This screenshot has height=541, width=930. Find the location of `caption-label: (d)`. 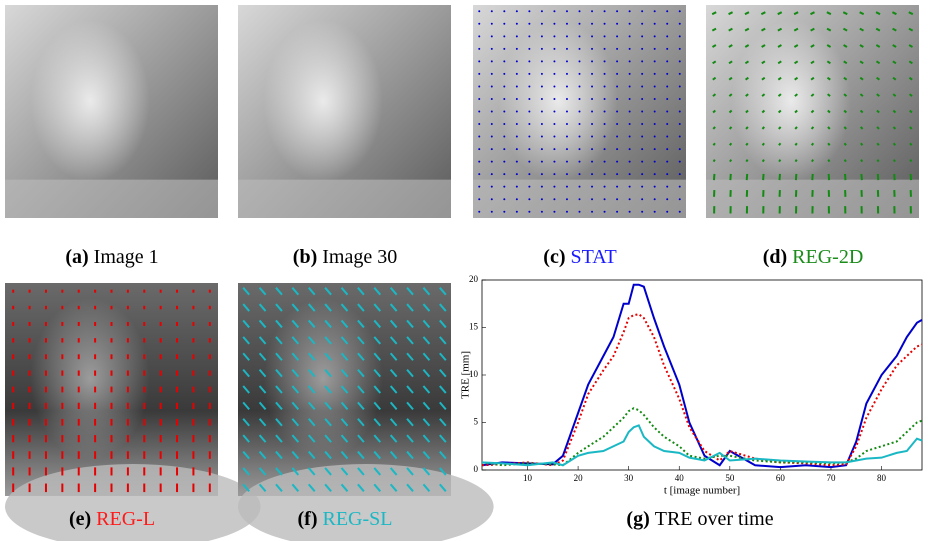

caption-label: (d) is located at coordinates (775, 257).